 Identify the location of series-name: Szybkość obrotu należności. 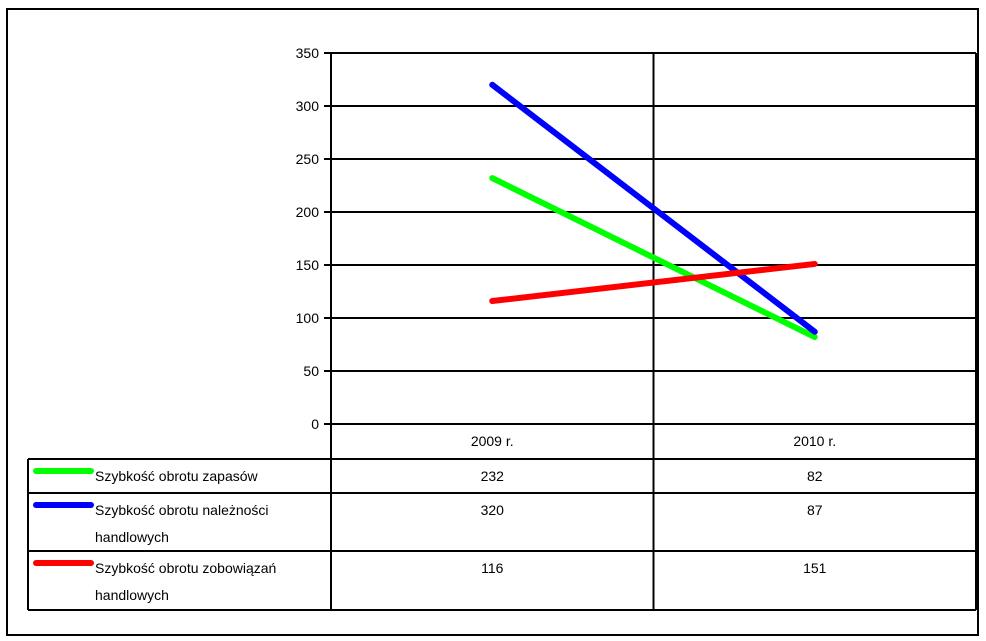
(182, 510).